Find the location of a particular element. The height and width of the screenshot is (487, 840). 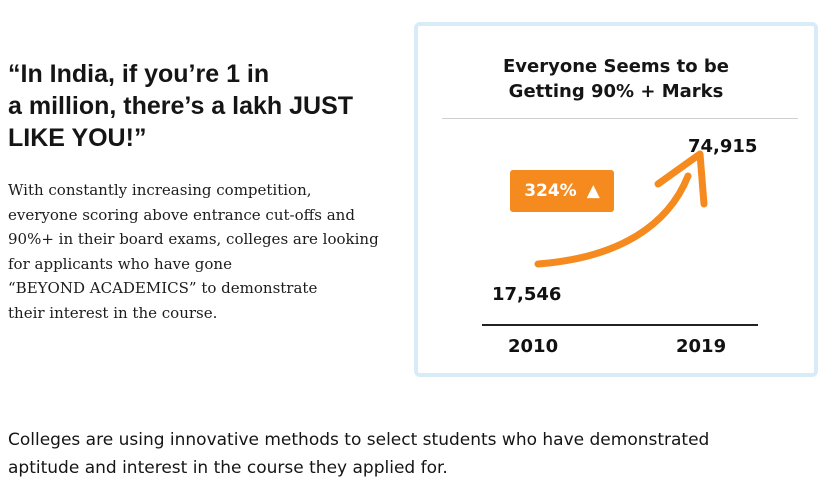

growth-badge-label: 324% is located at coordinates (550, 191).